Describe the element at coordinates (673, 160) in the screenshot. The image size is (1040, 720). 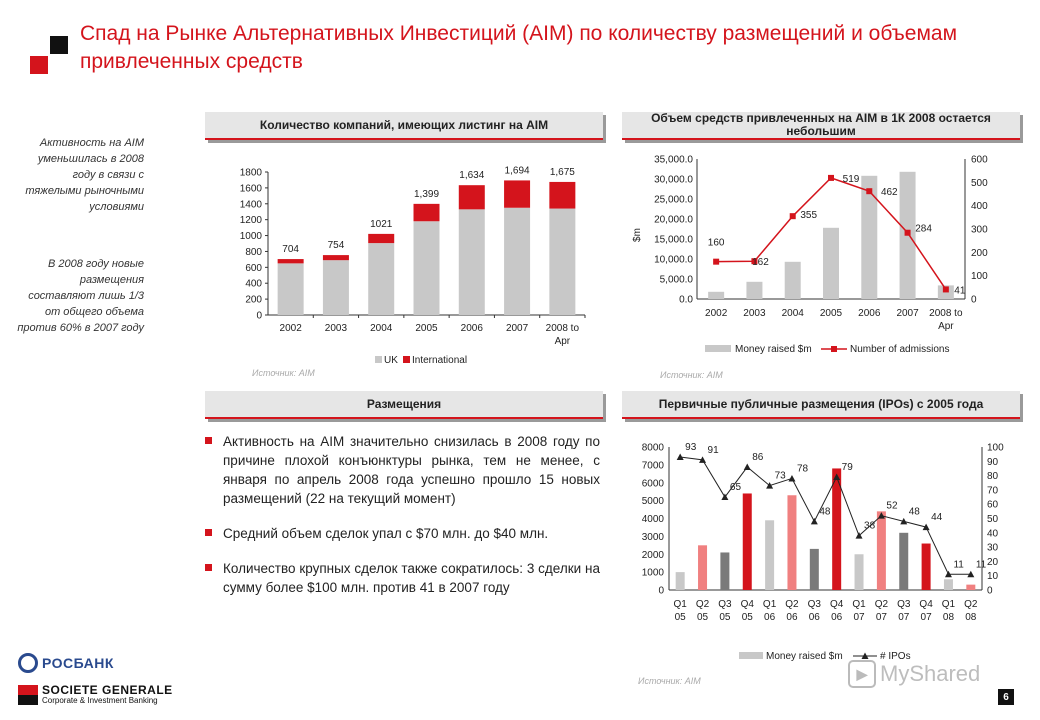
I see `y-left-tick-label: 35,000.0` at that location.